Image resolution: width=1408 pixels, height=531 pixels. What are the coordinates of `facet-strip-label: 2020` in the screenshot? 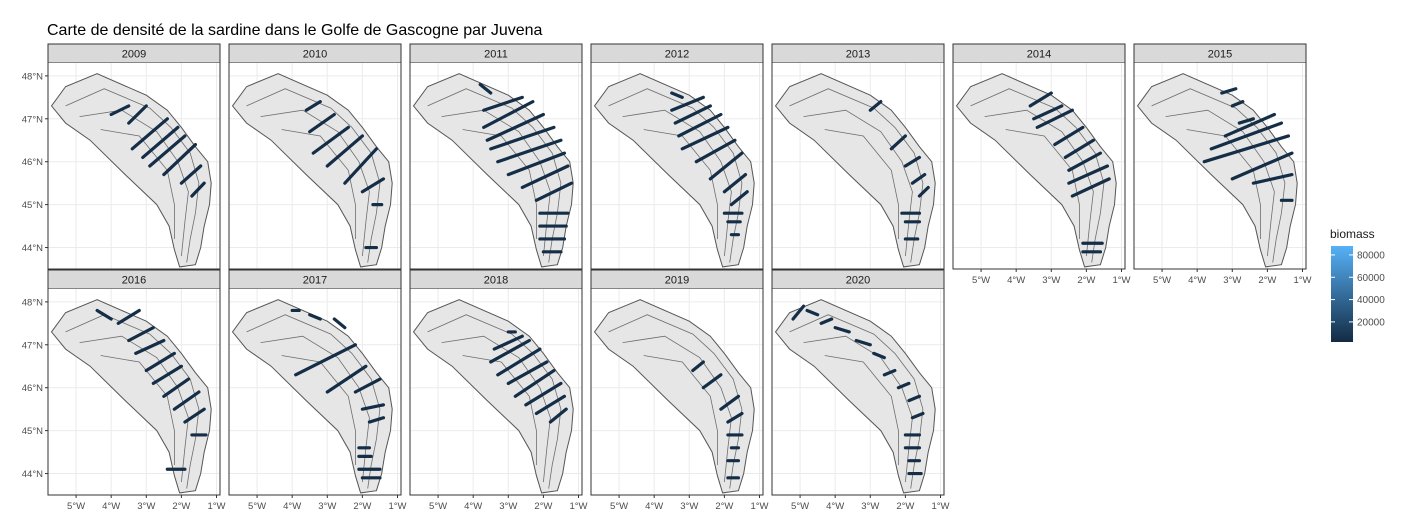 It's located at (858, 281).